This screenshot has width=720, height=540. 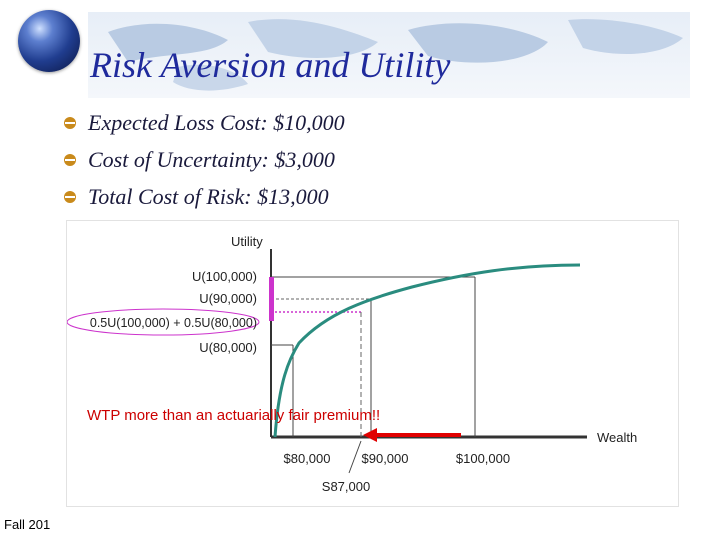 What do you see at coordinates (355, 457) in the screenshot?
I see `pointer-x87` at bounding box center [355, 457].